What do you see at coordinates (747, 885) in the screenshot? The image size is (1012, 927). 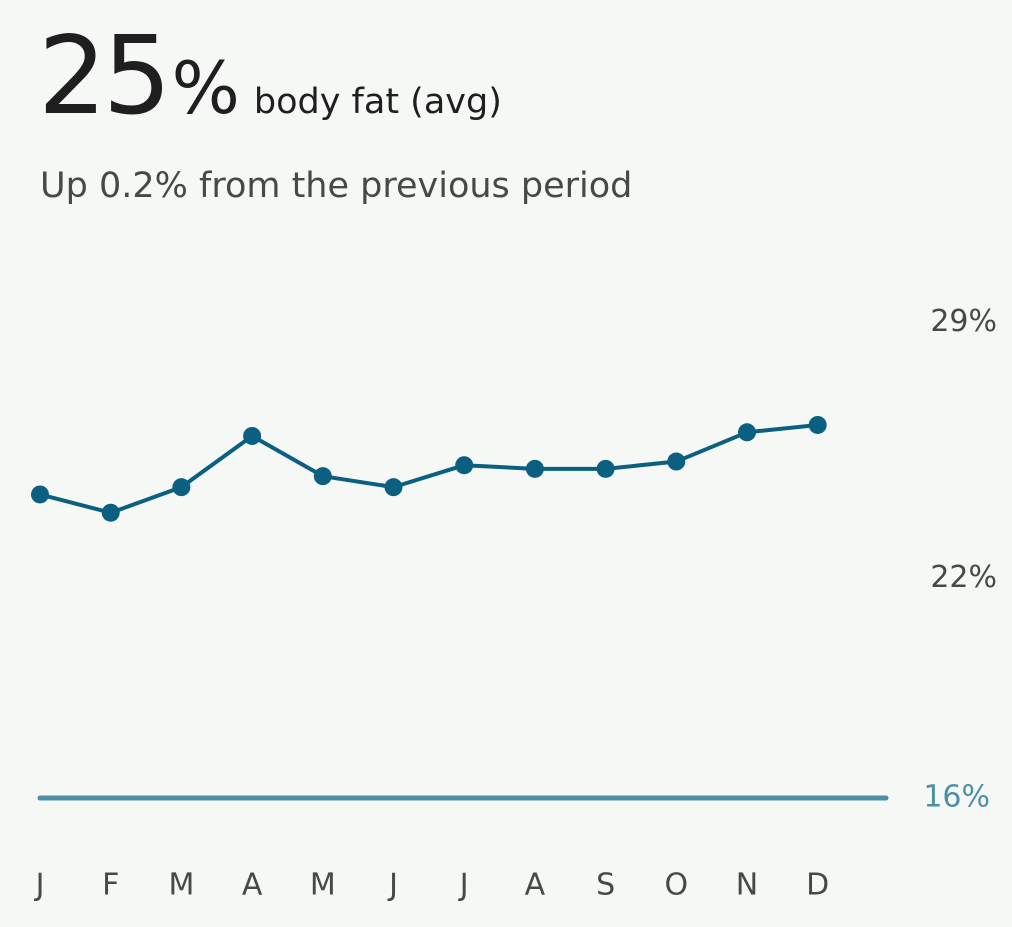 I see `x-tick-label: N` at bounding box center [747, 885].